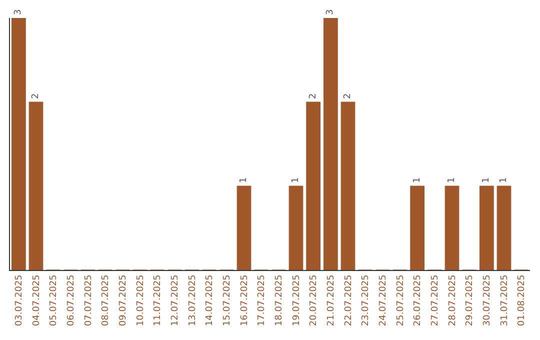 The width and height of the screenshot is (540, 340). Describe the element at coordinates (175, 300) in the screenshot. I see `x-tick-label: 12.07.2025` at that location.